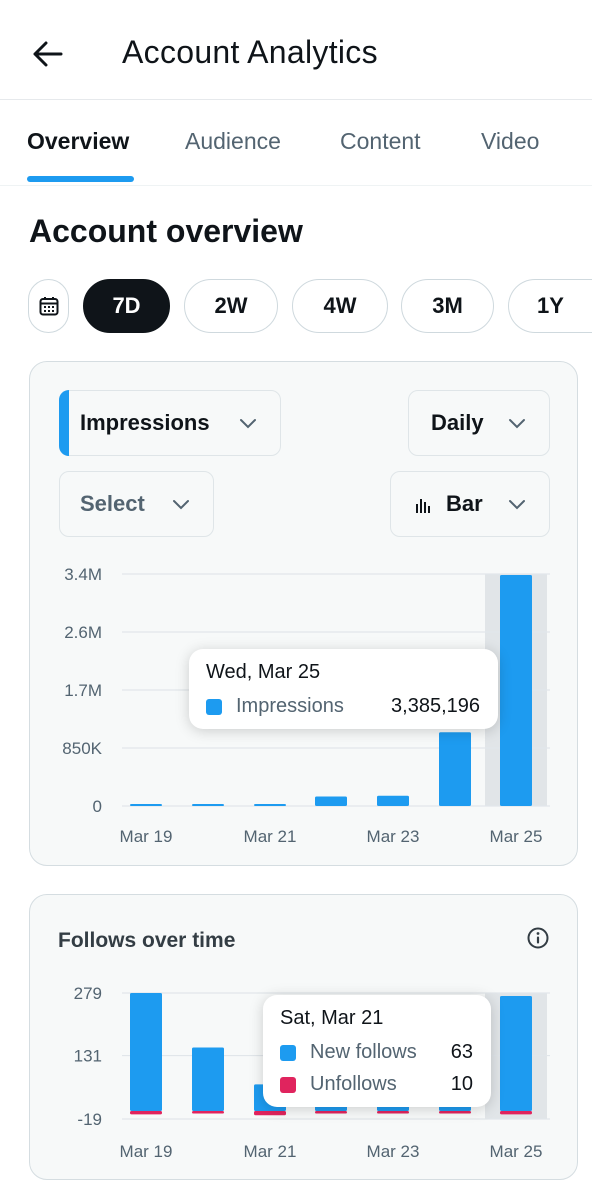  Describe the element at coordinates (82, 748) in the screenshot. I see `y-tick-label: 850K` at that location.